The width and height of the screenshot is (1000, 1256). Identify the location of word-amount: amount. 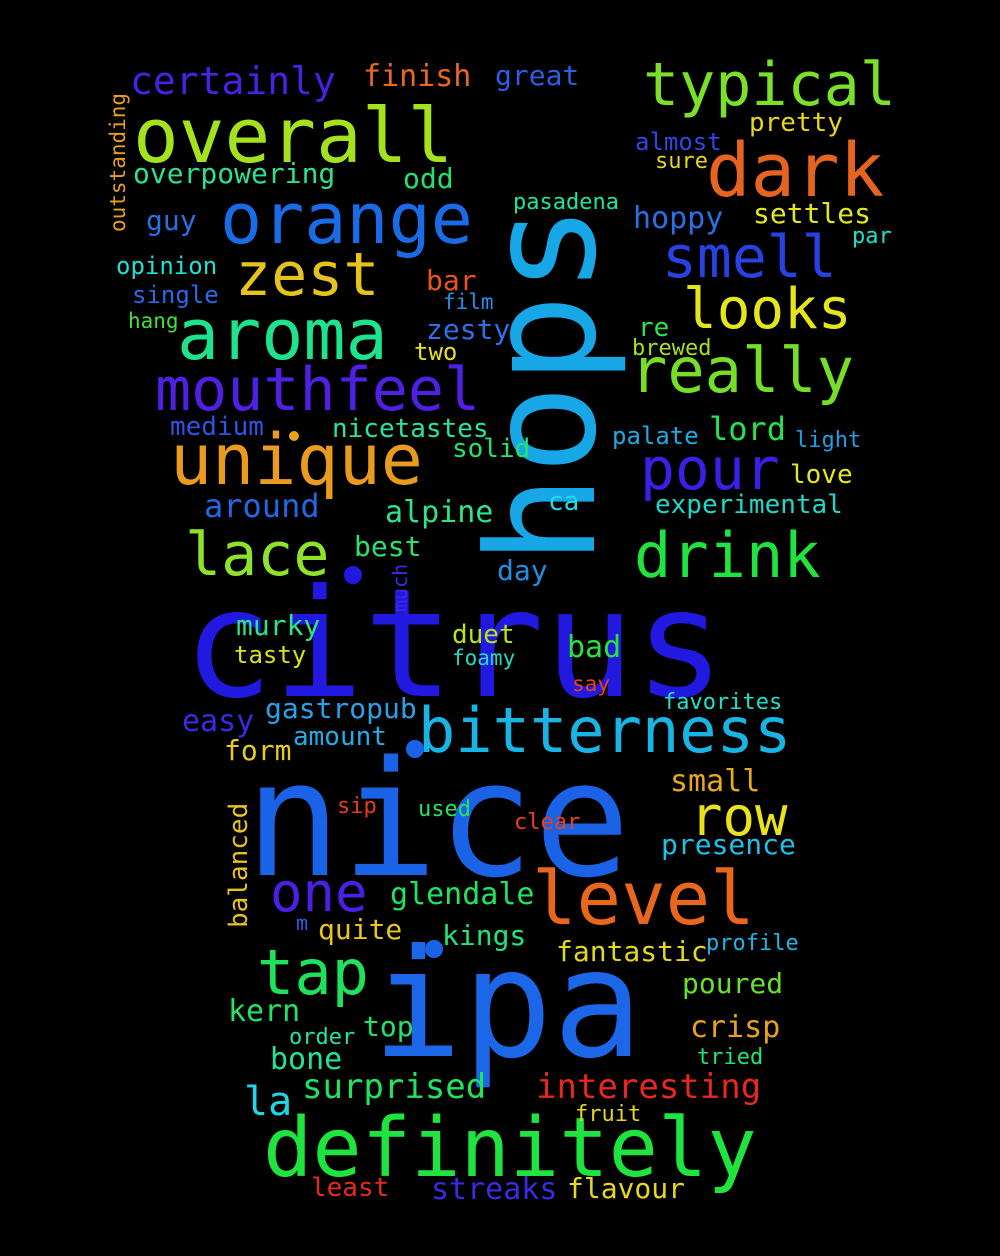
(340, 737).